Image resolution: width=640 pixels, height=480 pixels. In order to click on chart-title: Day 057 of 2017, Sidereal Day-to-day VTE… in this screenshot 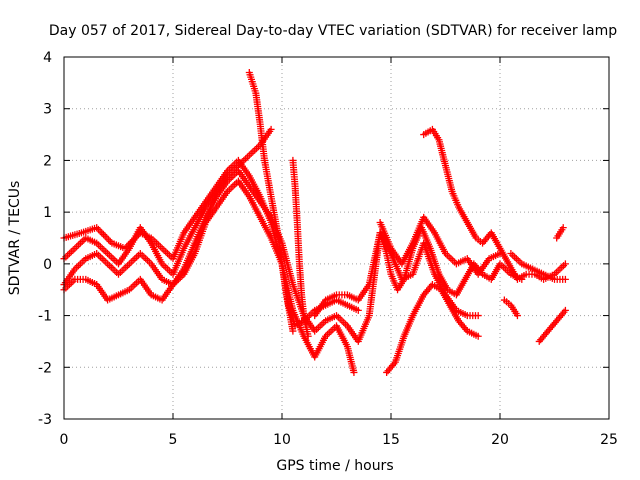, I will do `click(333, 31)`.